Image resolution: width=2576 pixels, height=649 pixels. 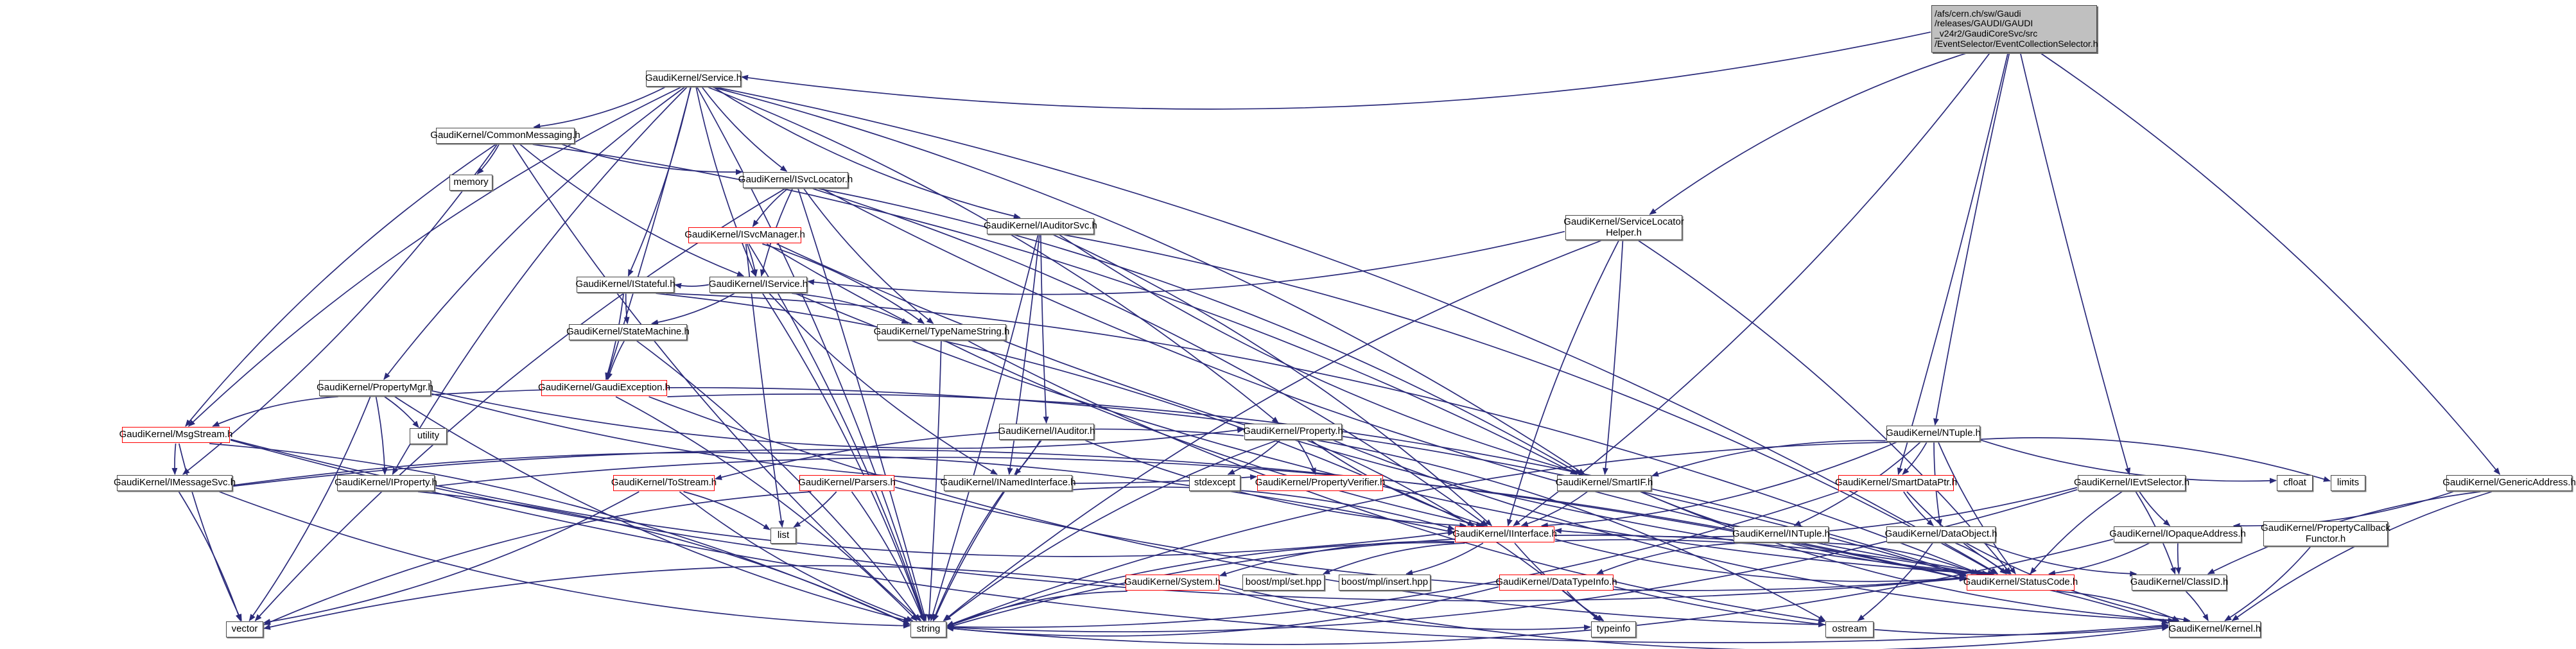 I want to click on graph-node-smartif: GaudiKernel/SmartIF.h, so click(x=1604, y=483).